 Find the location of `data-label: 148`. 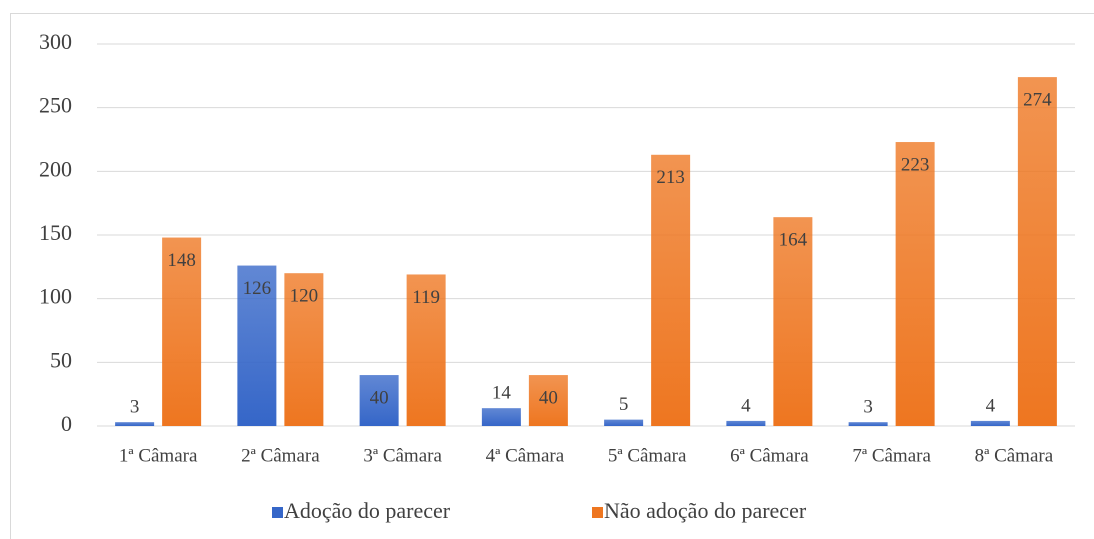

data-label: 148 is located at coordinates (181, 260).